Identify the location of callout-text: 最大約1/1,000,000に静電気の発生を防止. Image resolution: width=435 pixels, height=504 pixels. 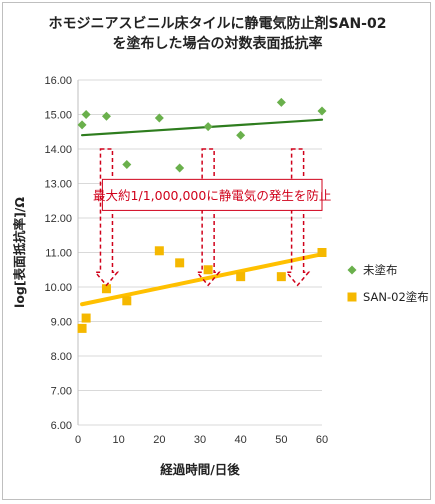
(212, 195).